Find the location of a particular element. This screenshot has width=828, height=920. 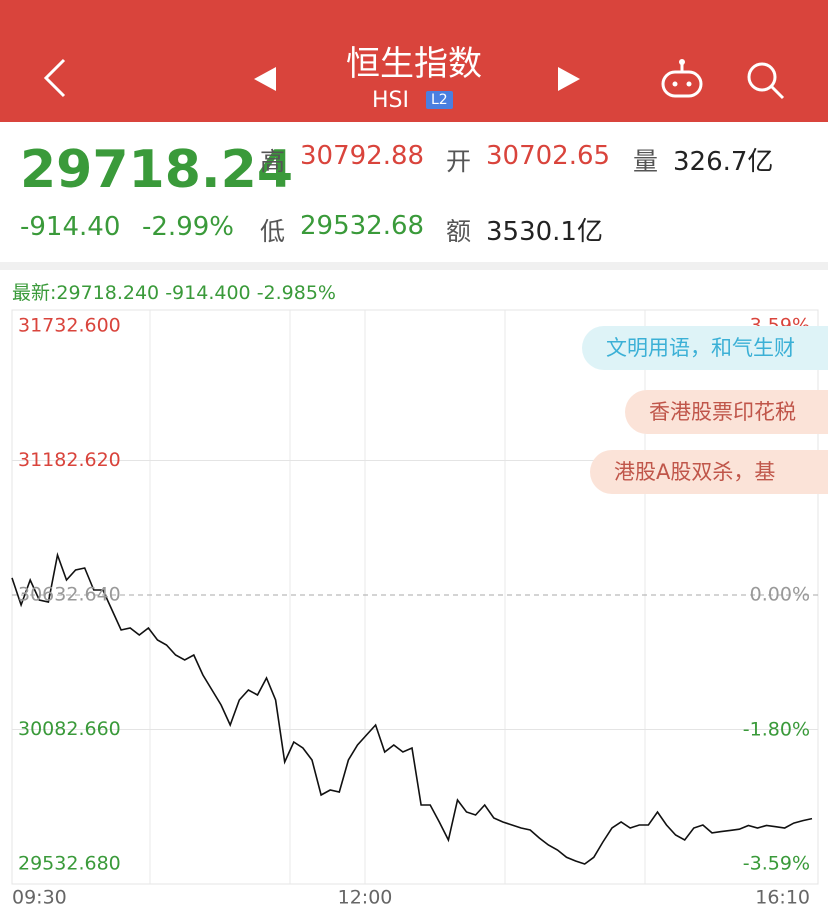

stat-value: 30792.88 is located at coordinates (362, 156).